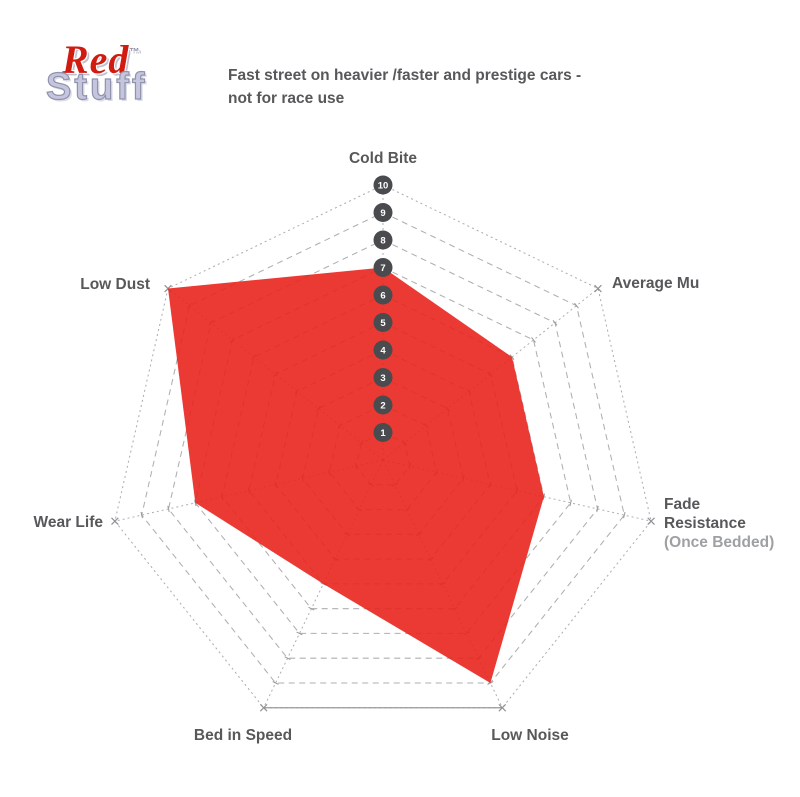 This screenshot has width=800, height=797. What do you see at coordinates (134, 52) in the screenshot?
I see `trademark-symbol: ™` at bounding box center [134, 52].